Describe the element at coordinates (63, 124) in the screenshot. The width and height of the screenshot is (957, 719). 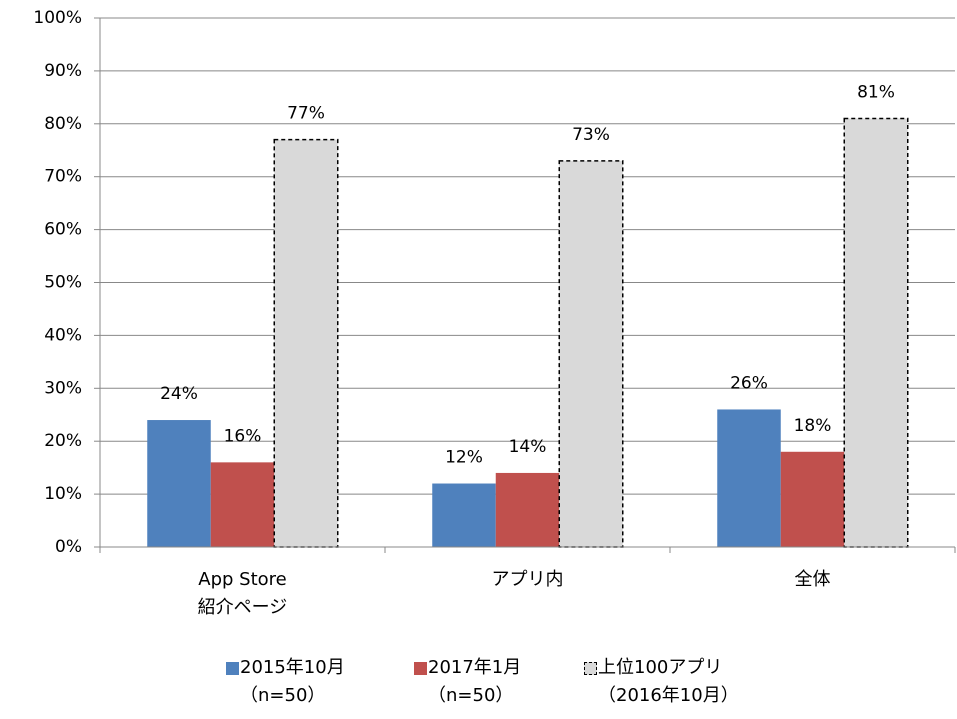
I see `y-tick-label: 80%` at that location.